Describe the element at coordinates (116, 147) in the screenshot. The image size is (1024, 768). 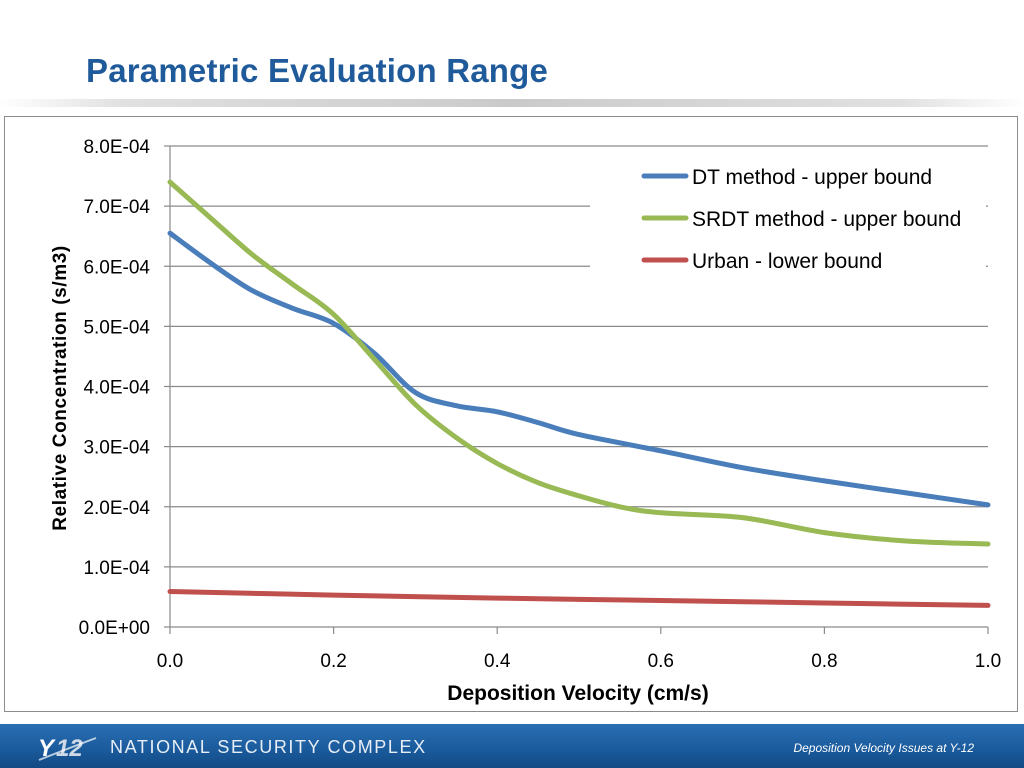
I see `y-tick-label: 8.0E-04` at that location.